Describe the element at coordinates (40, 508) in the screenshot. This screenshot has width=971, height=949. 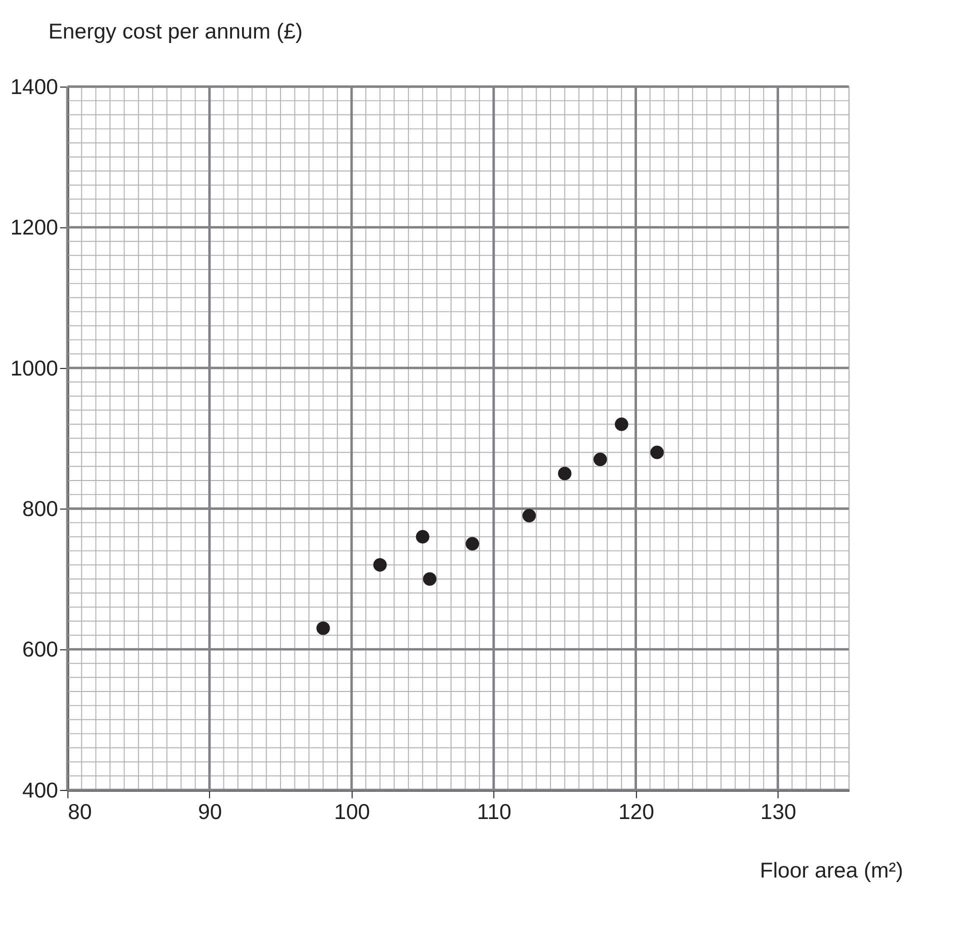
I see `y-tick-label: 800` at that location.